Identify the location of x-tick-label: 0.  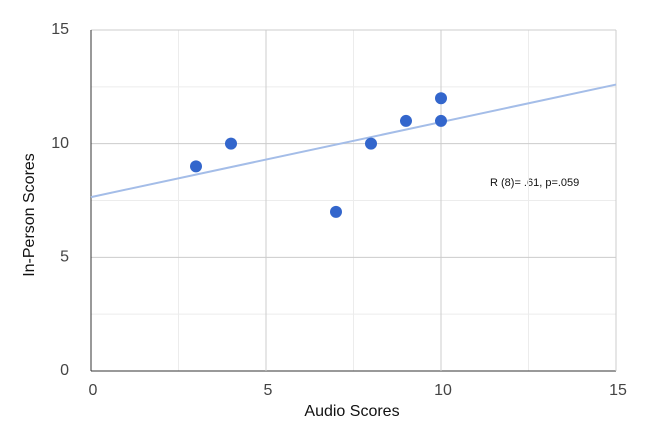
(93, 390).